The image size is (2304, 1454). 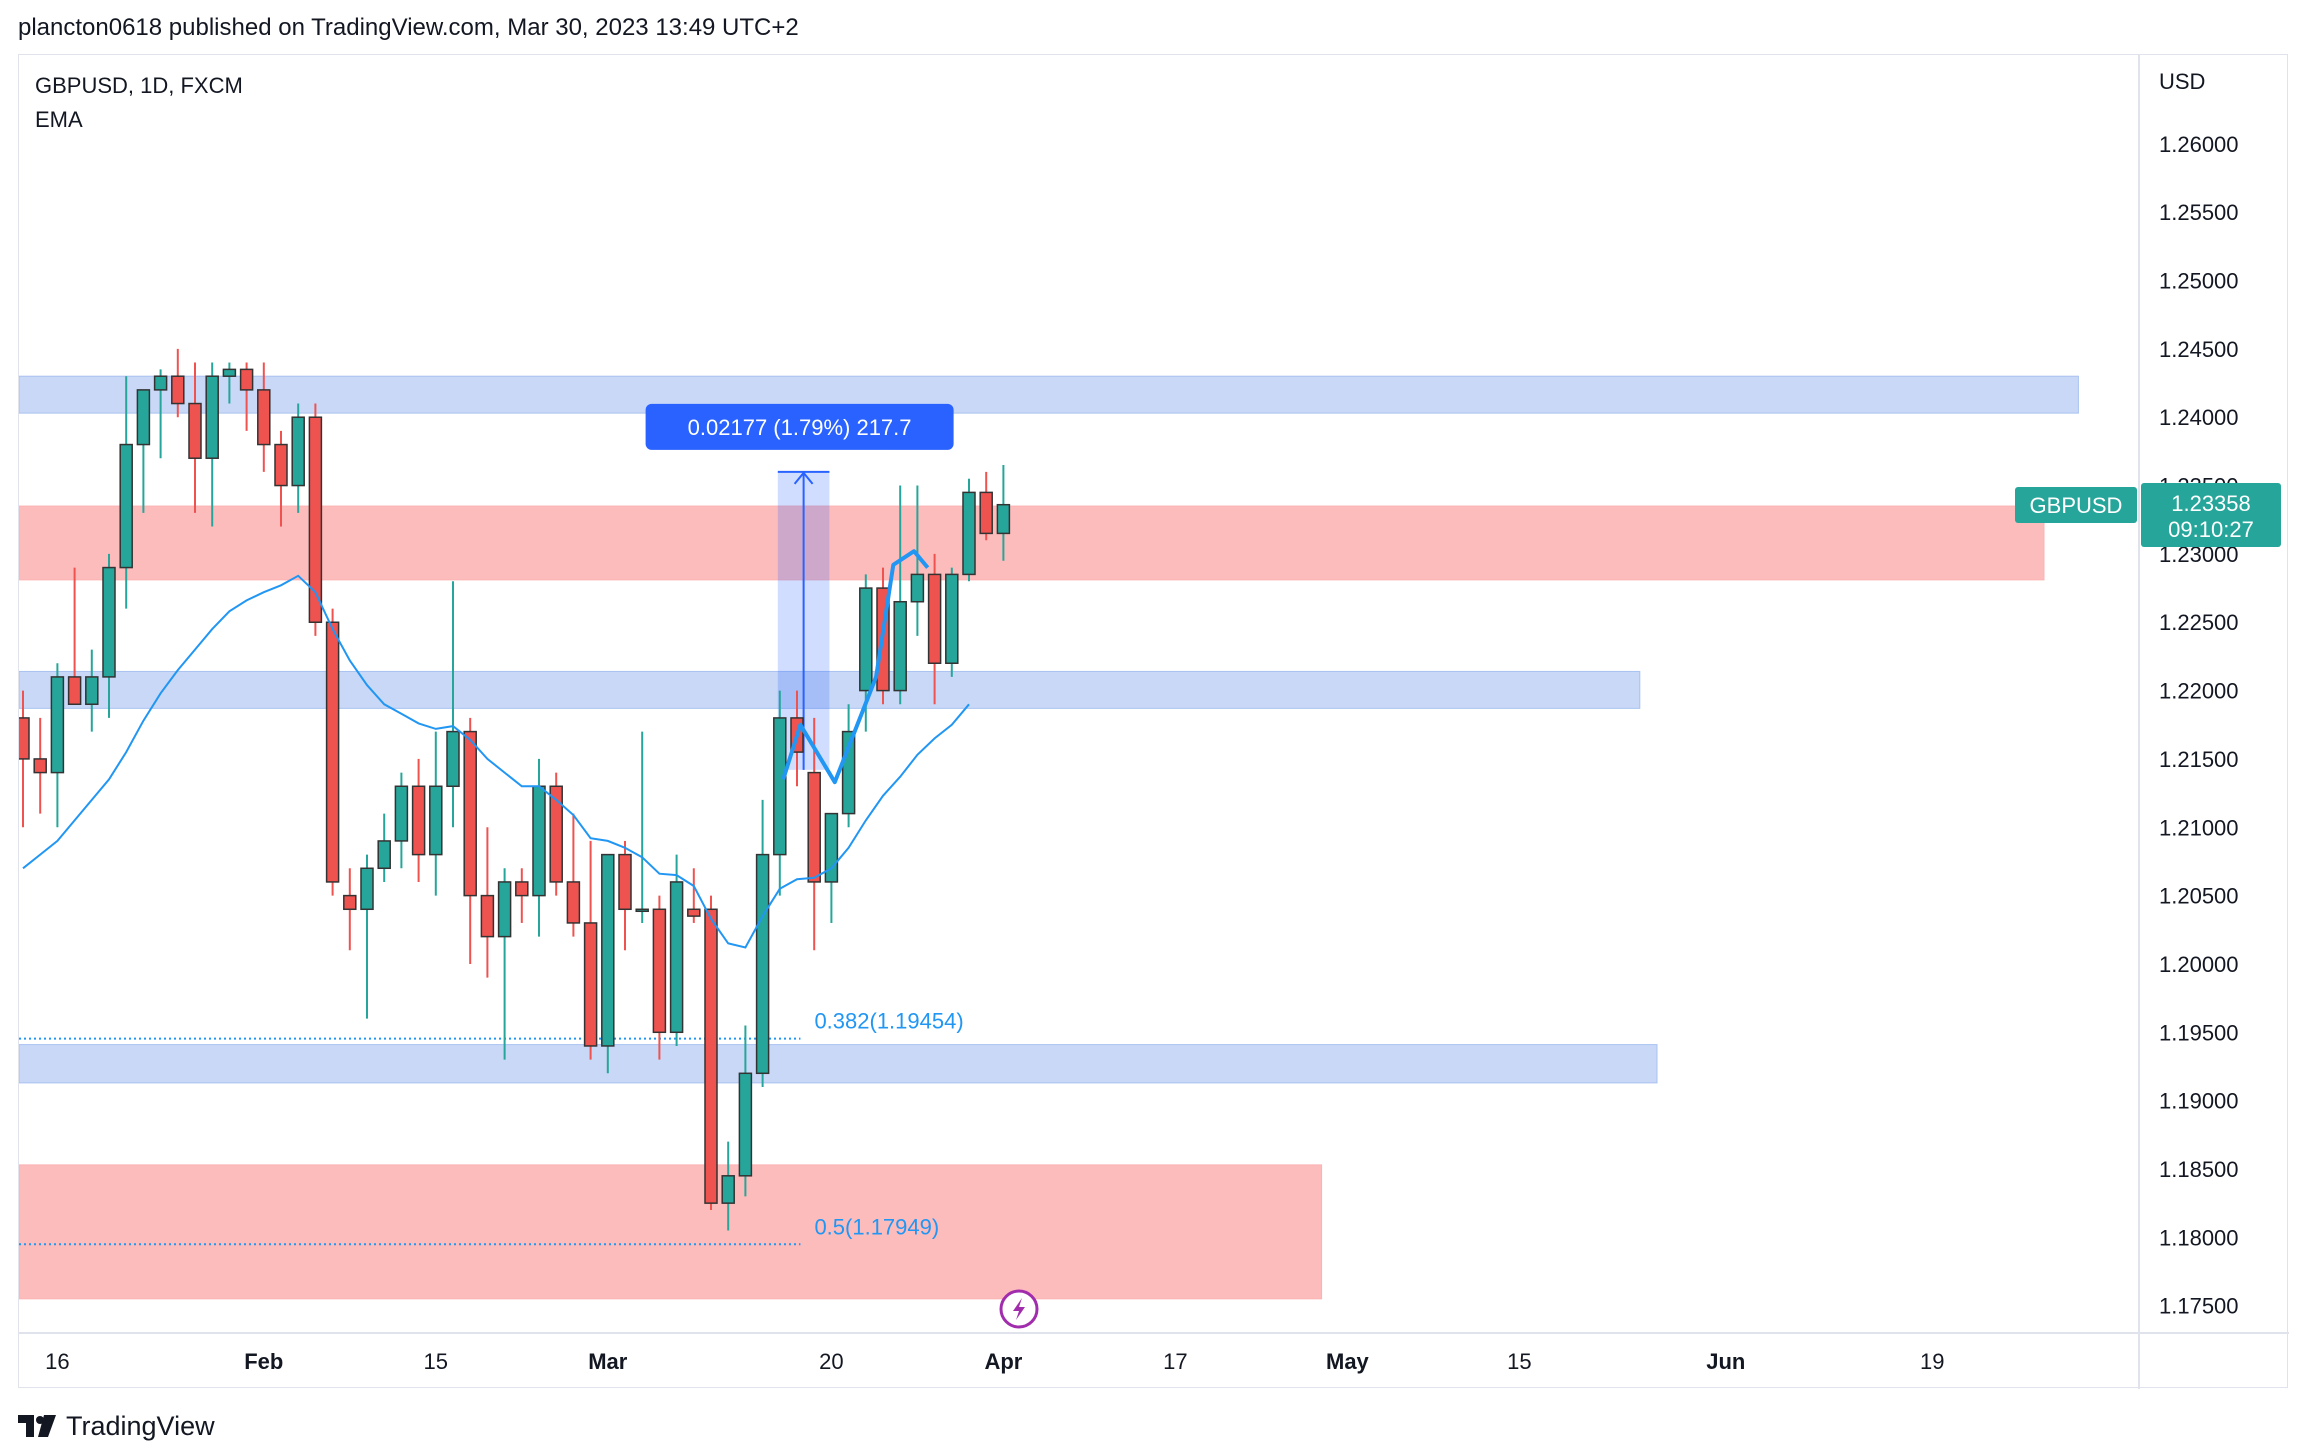 I want to click on time-tick-label: May, so click(x=1348, y=1361).